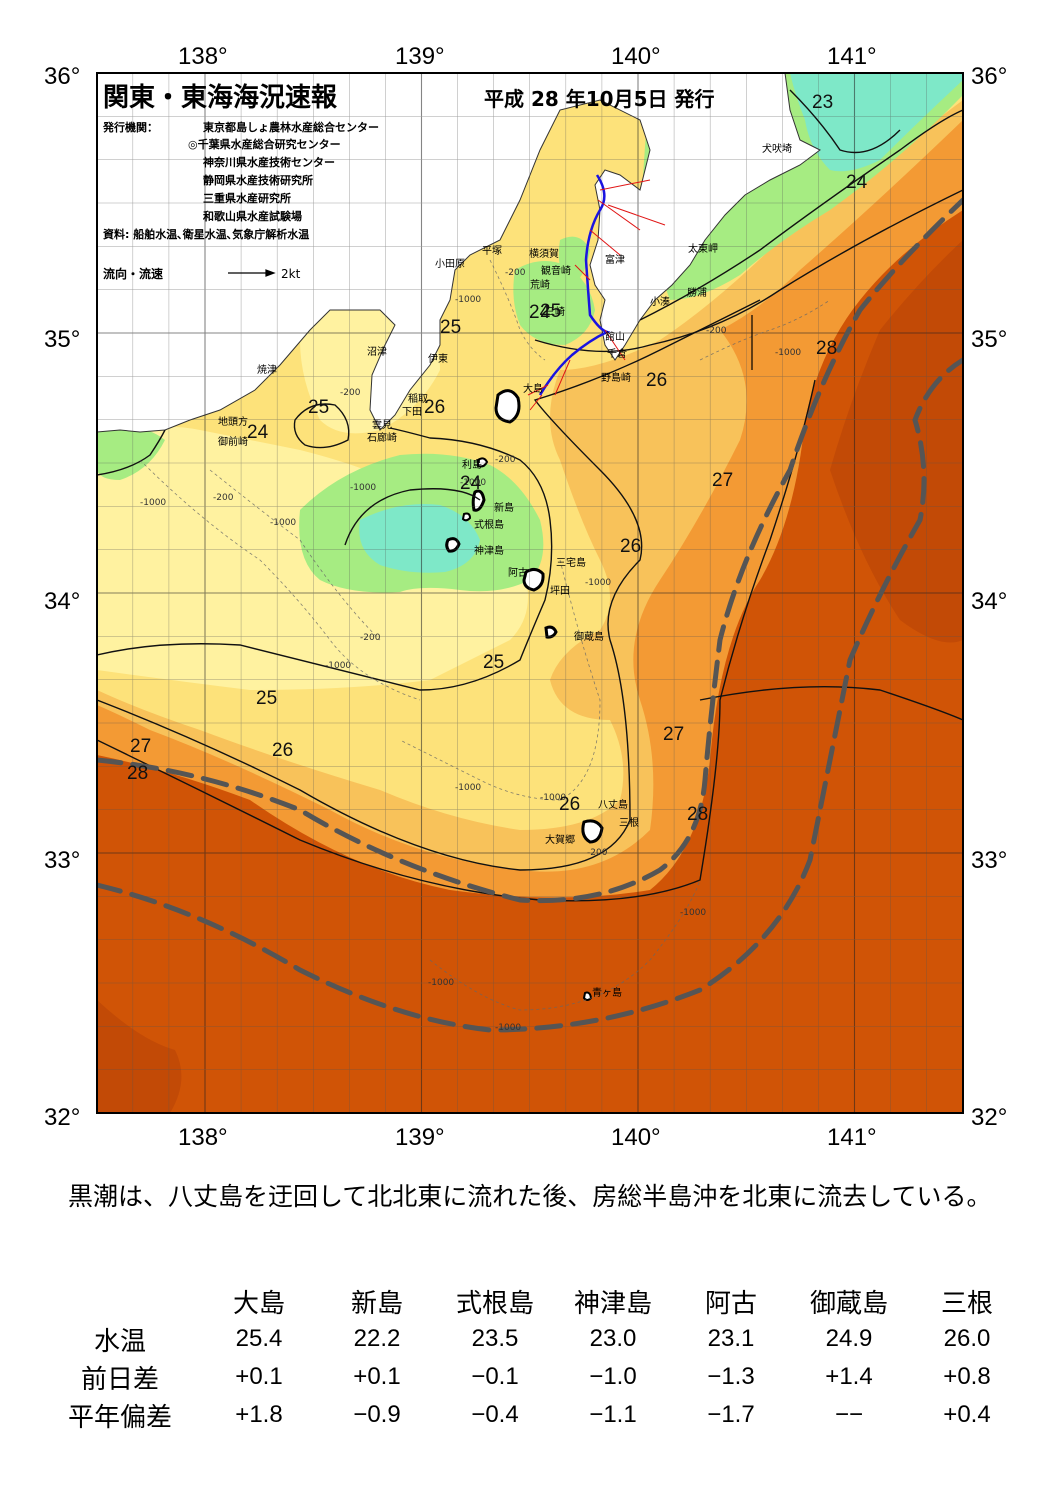 The width and height of the screenshot is (1064, 1503). I want to click on place-label: 地頭方, so click(233, 421).